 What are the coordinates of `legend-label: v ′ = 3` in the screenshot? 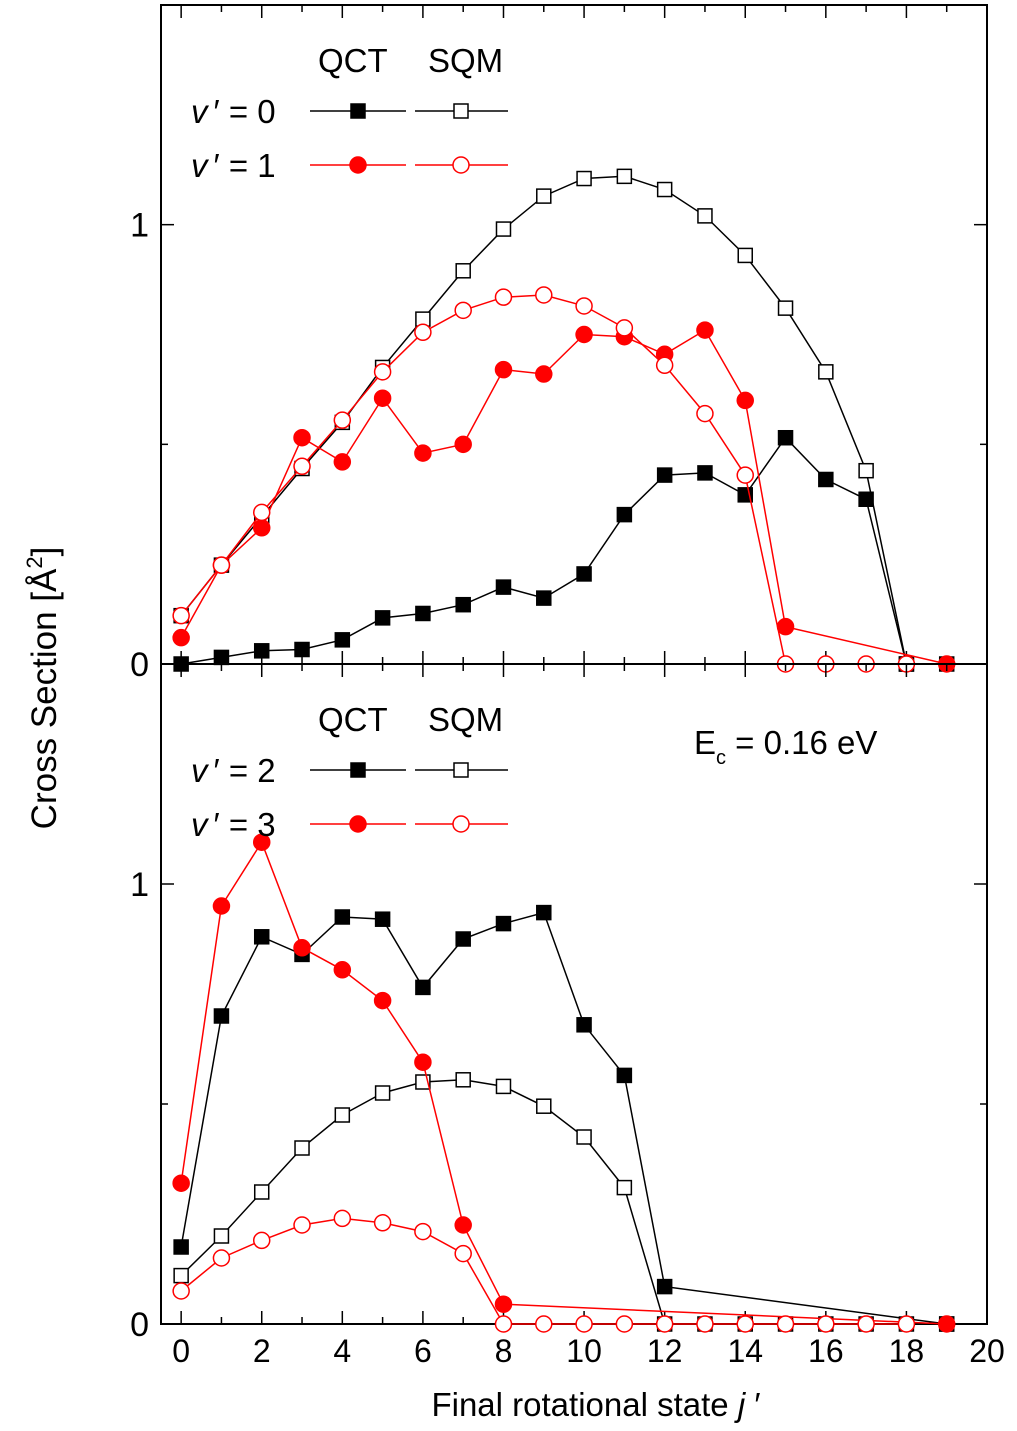 It's located at (233, 824).